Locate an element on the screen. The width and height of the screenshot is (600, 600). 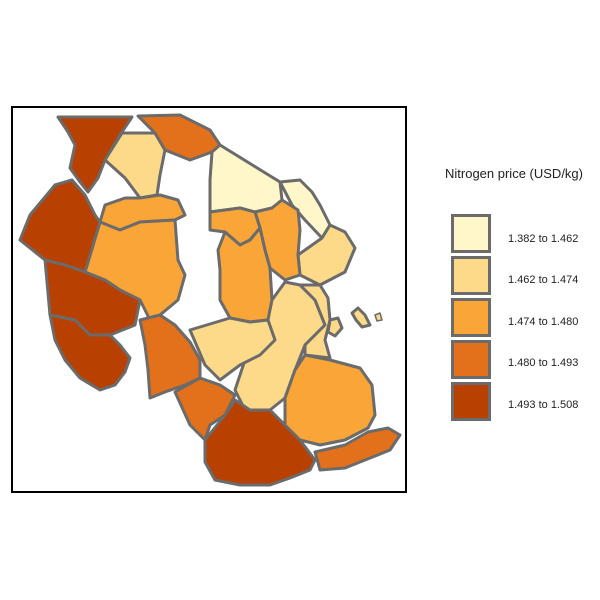
region-kagera is located at coordinates (95, 154).